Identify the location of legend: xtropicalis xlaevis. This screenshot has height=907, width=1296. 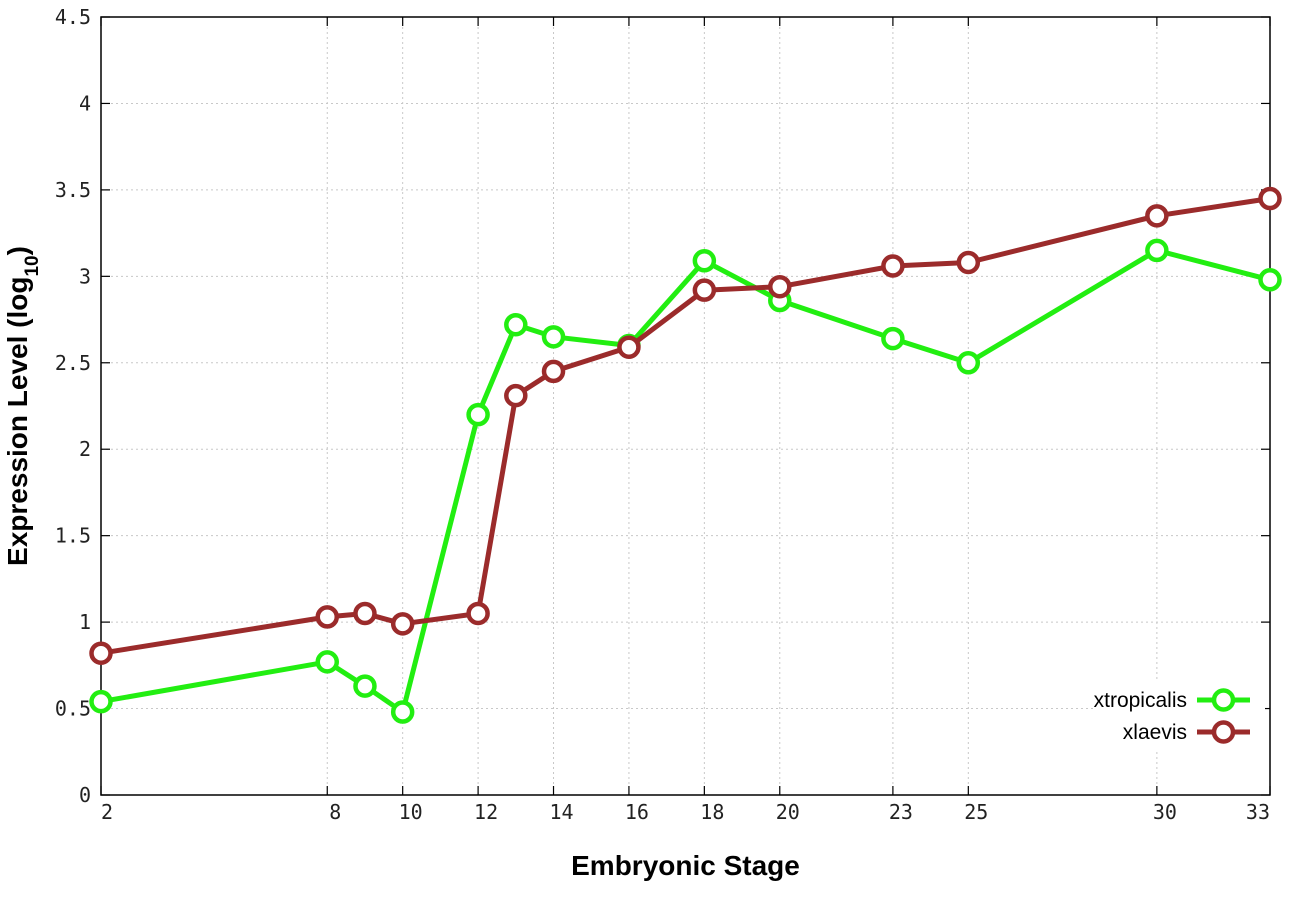
(1179, 716).